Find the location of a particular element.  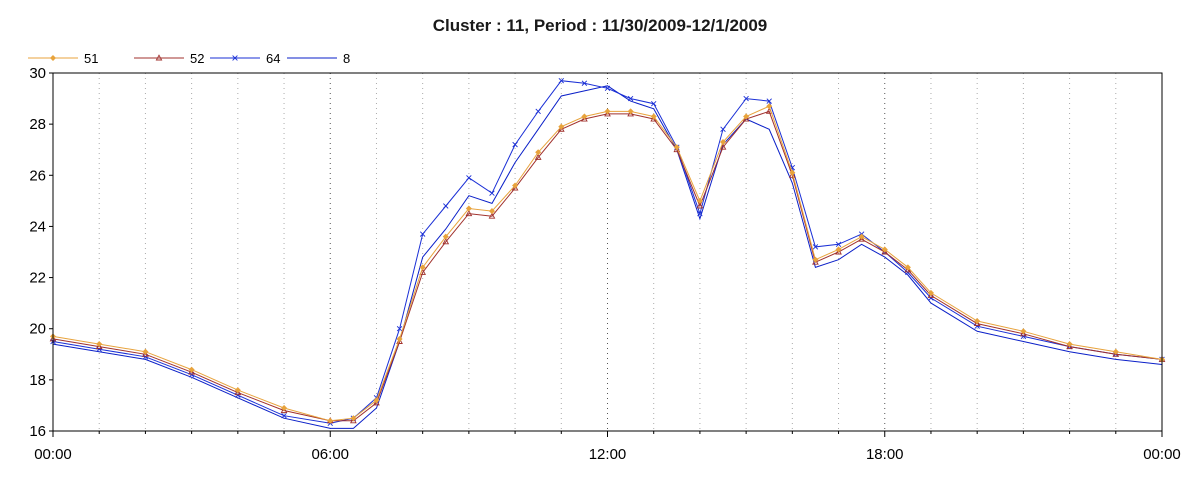

y-tick-label: 16 is located at coordinates (37, 431).